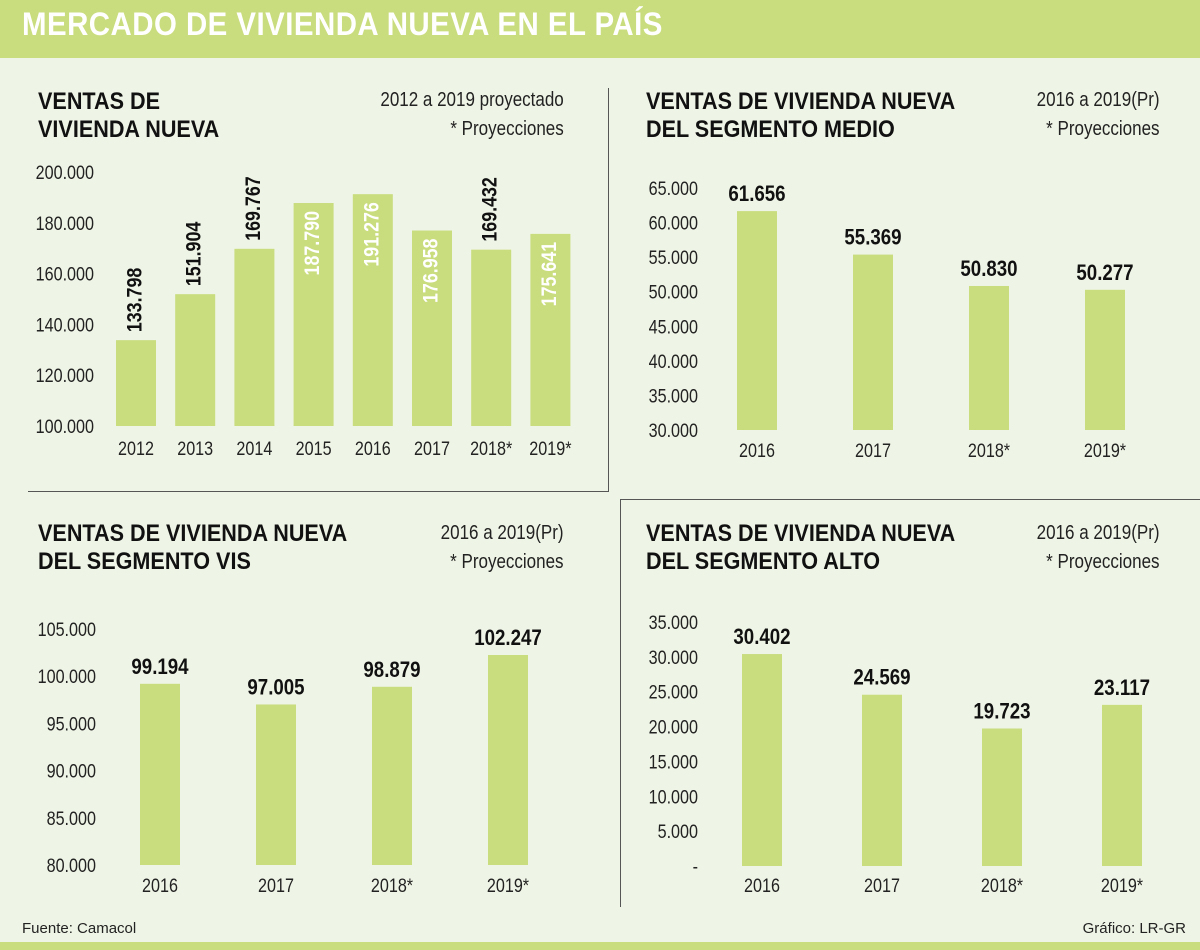 The width and height of the screenshot is (1200, 950). Describe the element at coordinates (472, 114) in the screenshot. I see `panel-subtitle-total: 2012 a 2019 proyectado * Proyecciones` at that location.